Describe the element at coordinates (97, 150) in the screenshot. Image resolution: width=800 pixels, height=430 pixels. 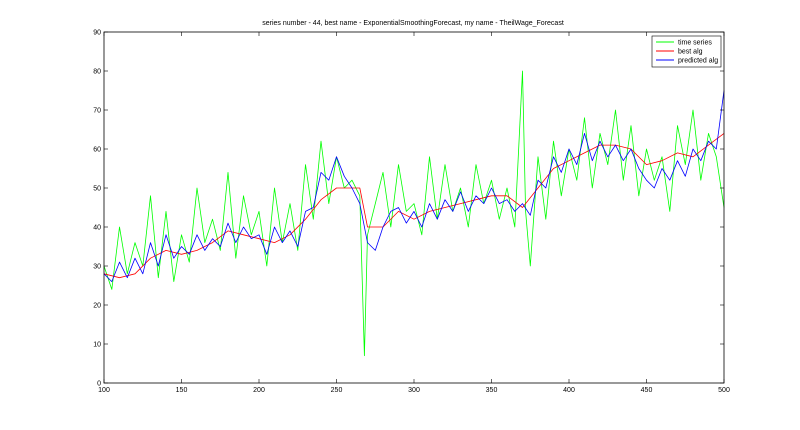
I see `y-tick-label: 60` at that location.